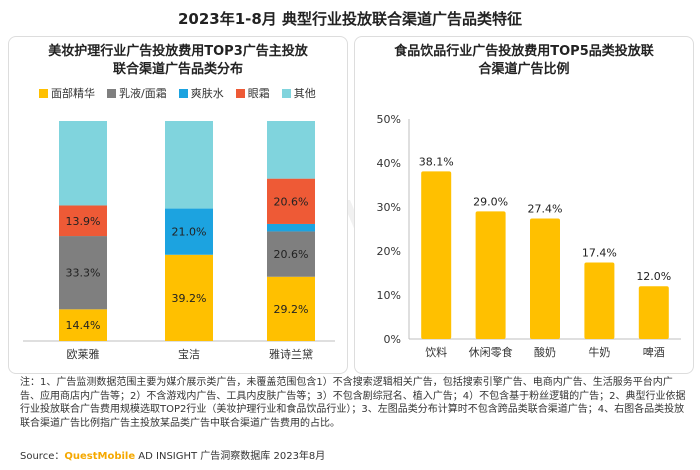  I want to click on left-chart-legend: 面部精华 乳液/面霜 爽肤水 眼霜 其他, so click(177, 93).